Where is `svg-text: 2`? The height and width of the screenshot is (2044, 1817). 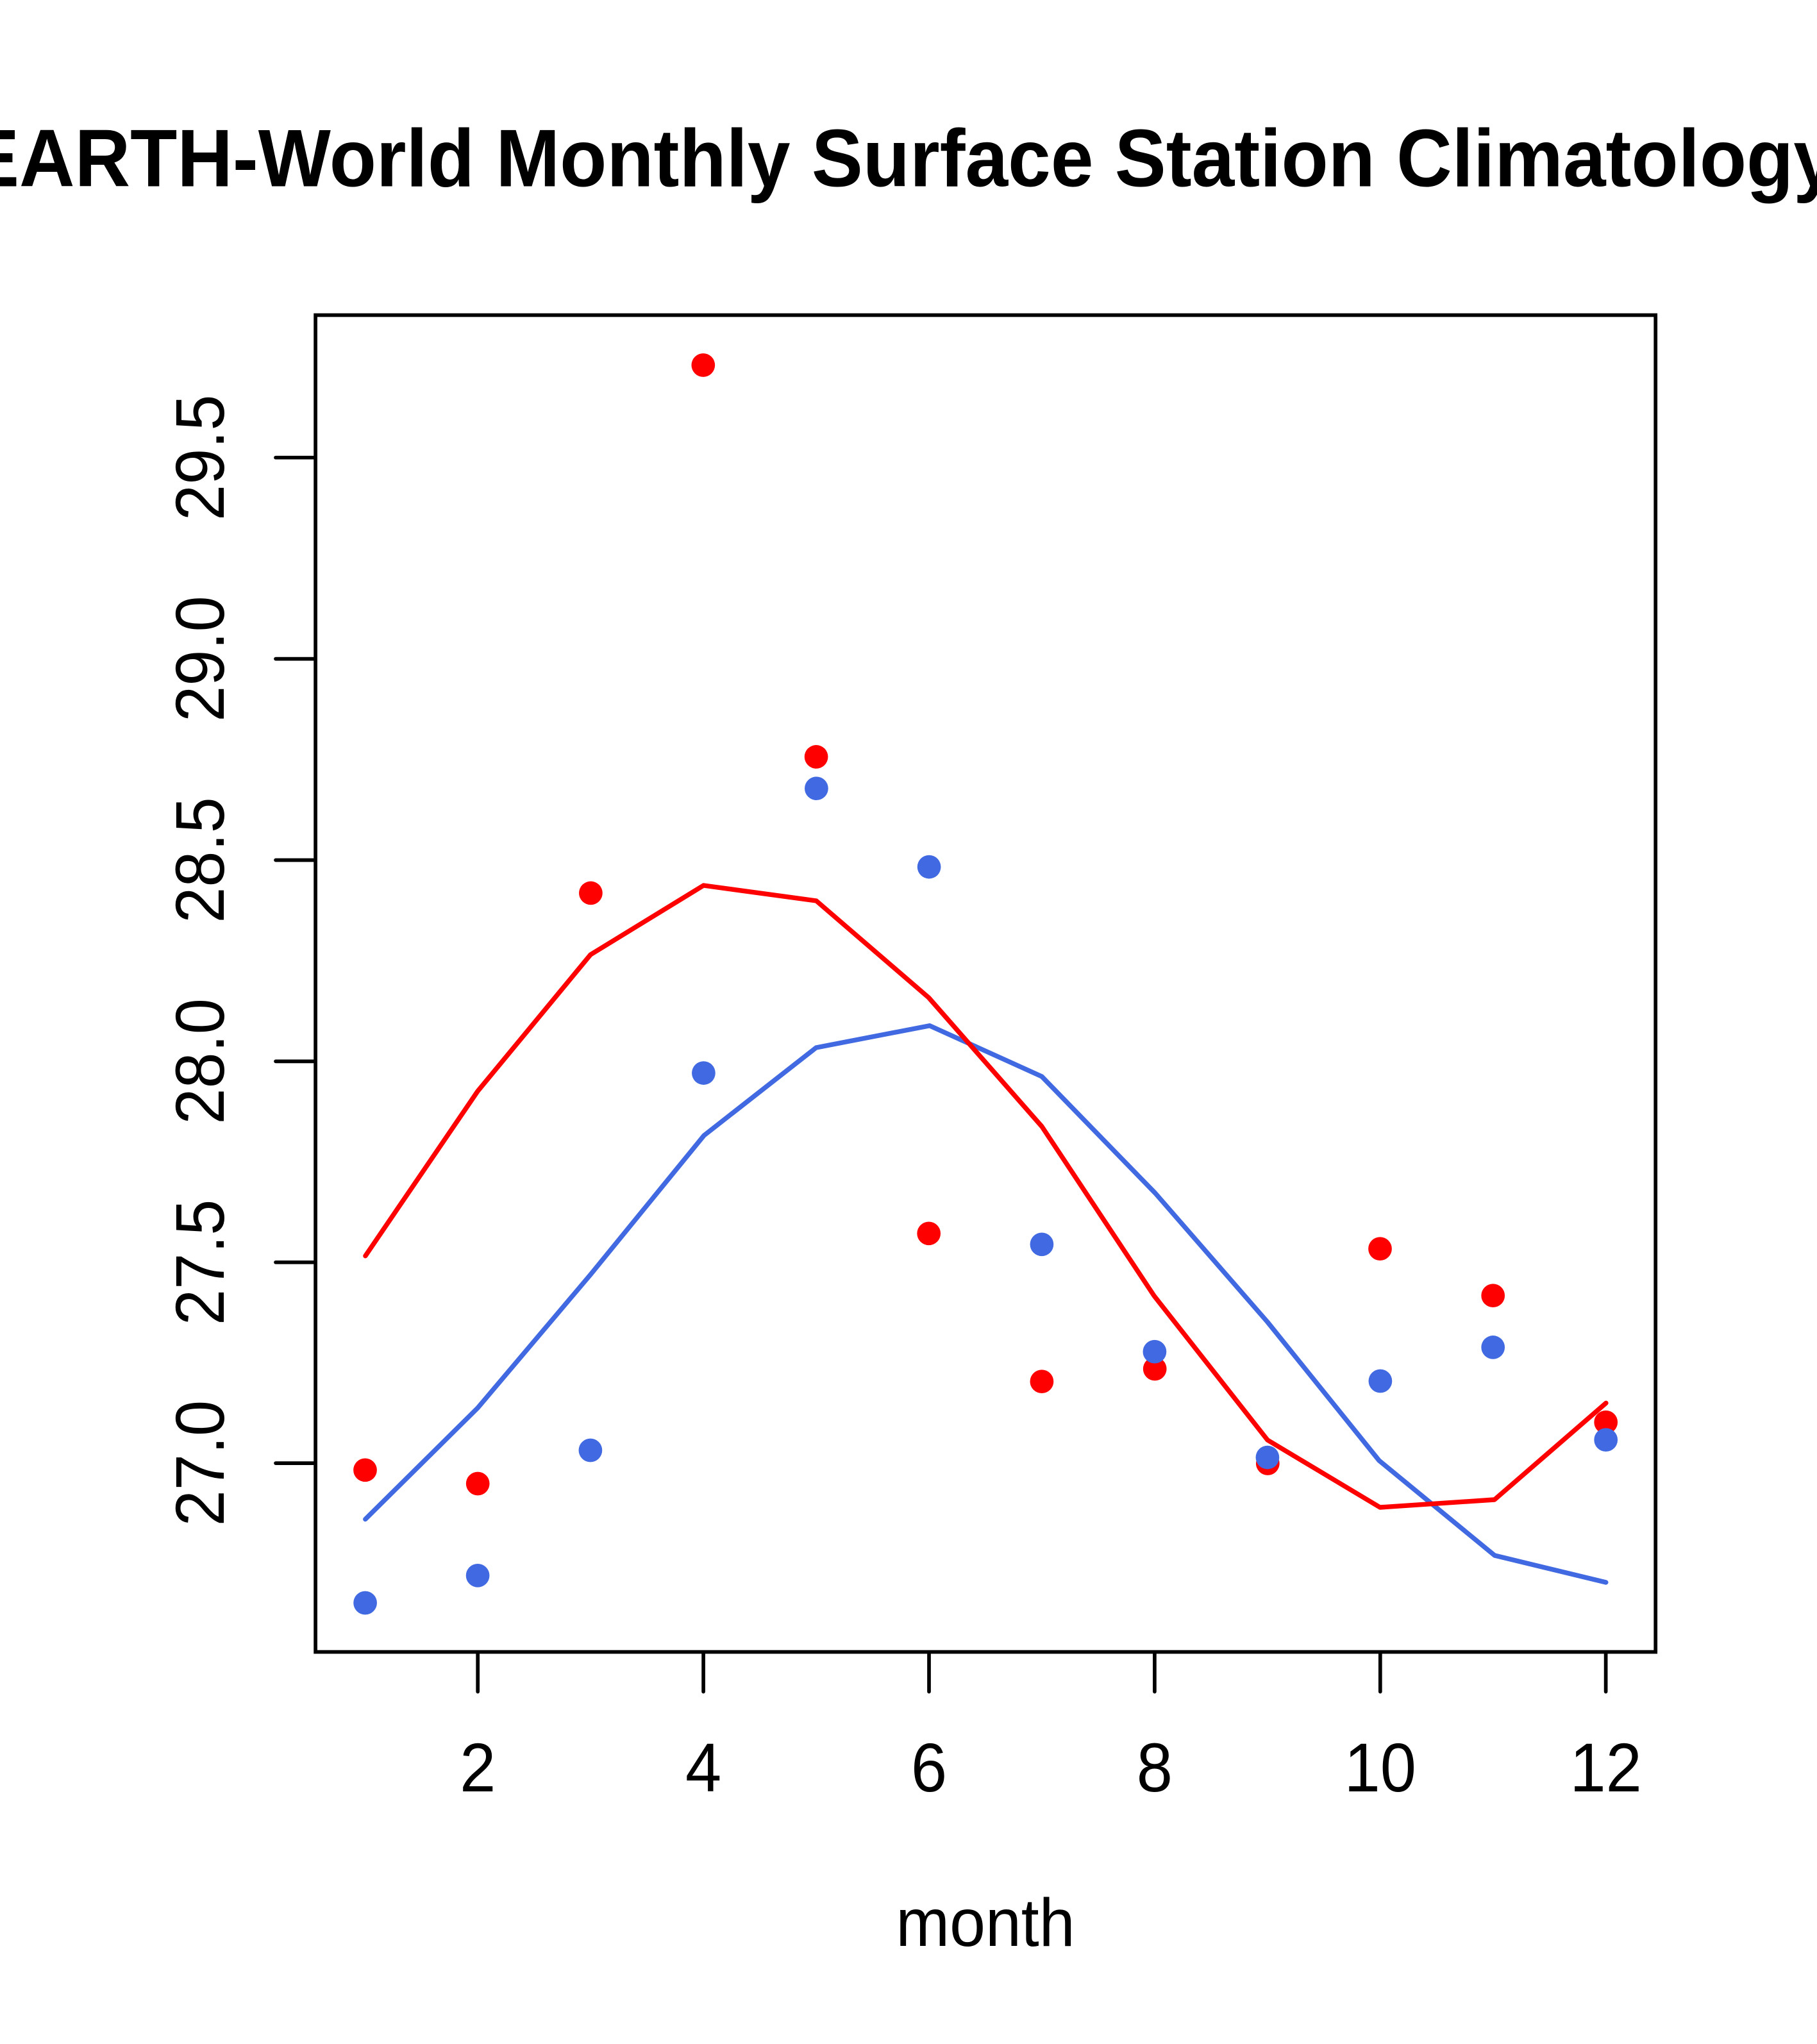 svg-text: 2 is located at coordinates (478, 1767).